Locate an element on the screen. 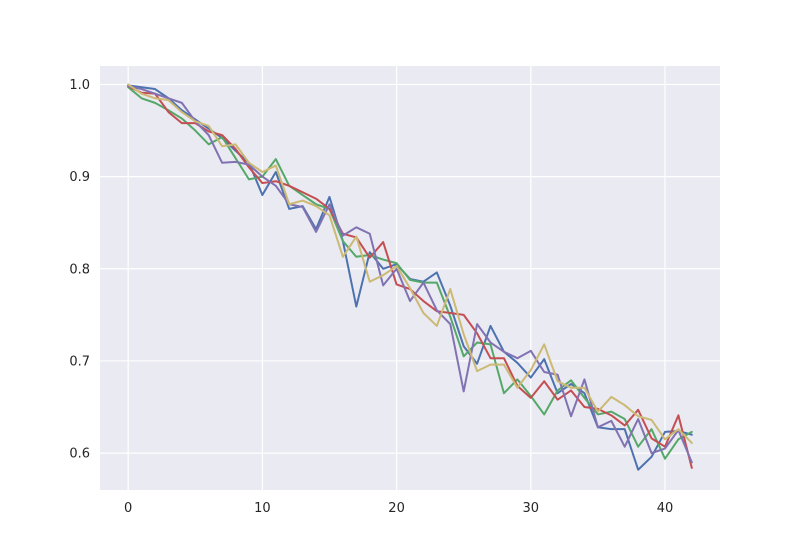 Image resolution: width=800 pixels, height=550 pixels. y-axis: 0.6 0.7 0.8 0.9 1.0 is located at coordinates (79, 270).